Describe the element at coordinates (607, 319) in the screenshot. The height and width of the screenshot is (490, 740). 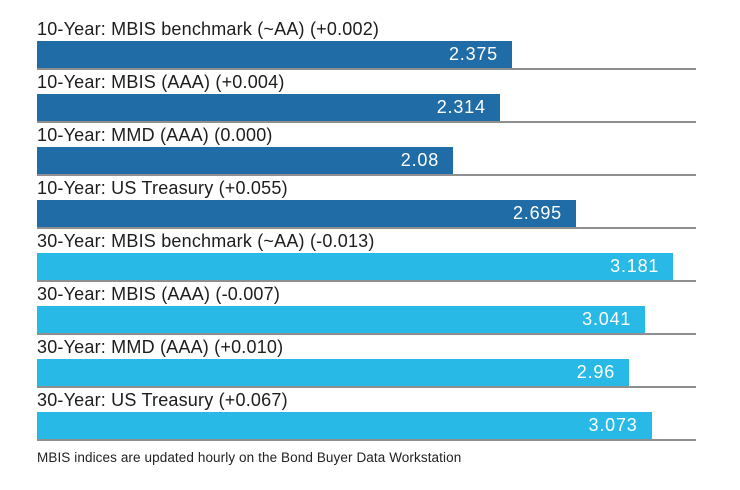
I see `bar-value: 3.041` at that location.